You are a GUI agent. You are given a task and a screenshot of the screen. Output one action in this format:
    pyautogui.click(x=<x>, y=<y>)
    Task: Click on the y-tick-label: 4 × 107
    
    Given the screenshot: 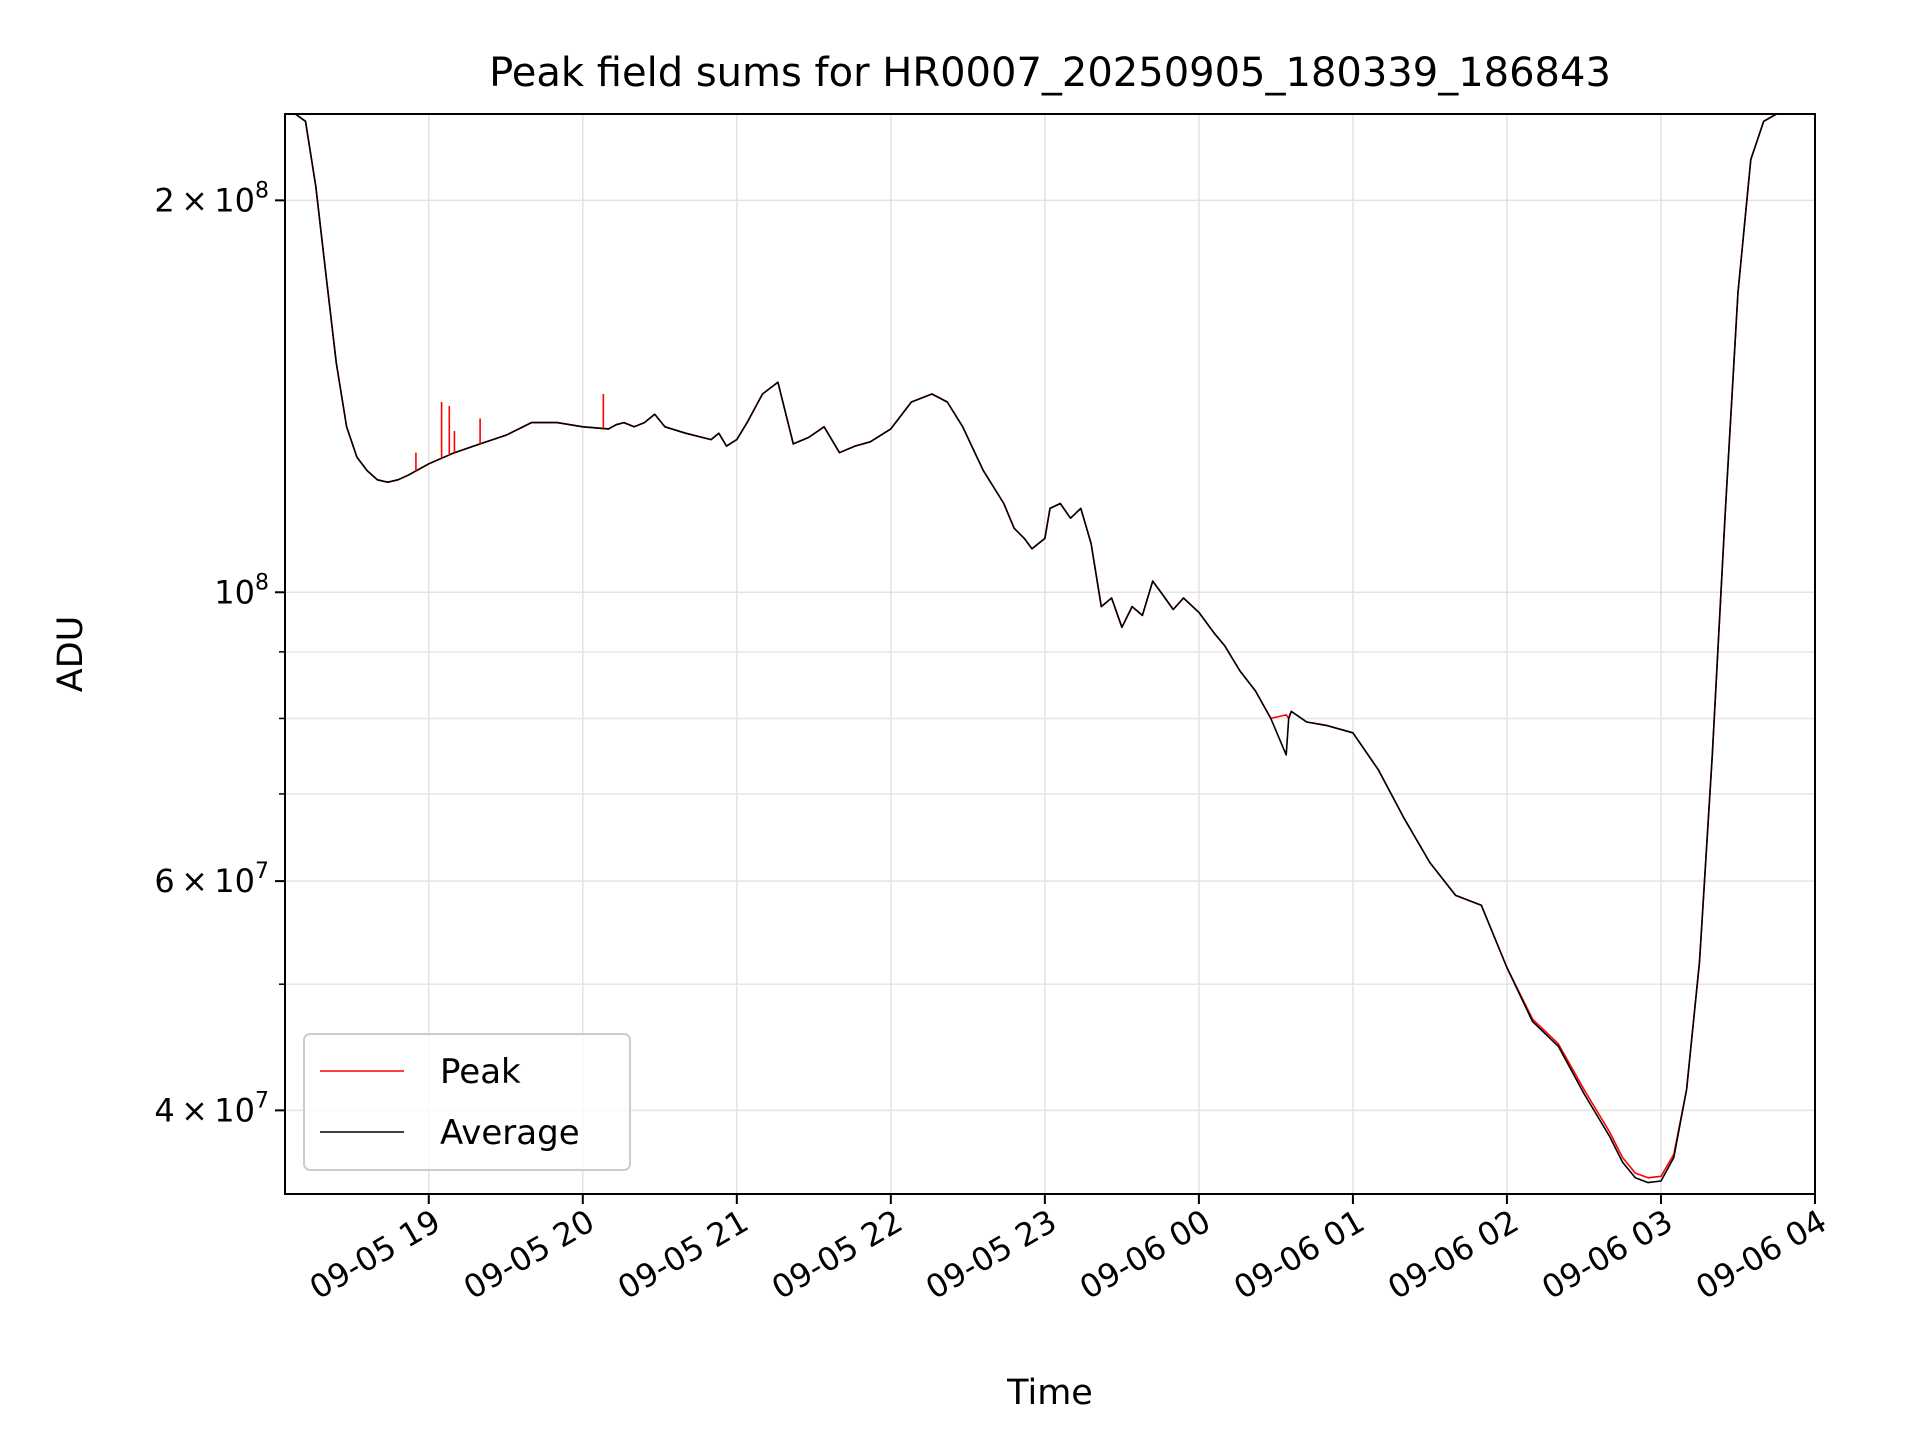 What is the action you would take?
    pyautogui.click(x=211, y=1108)
    